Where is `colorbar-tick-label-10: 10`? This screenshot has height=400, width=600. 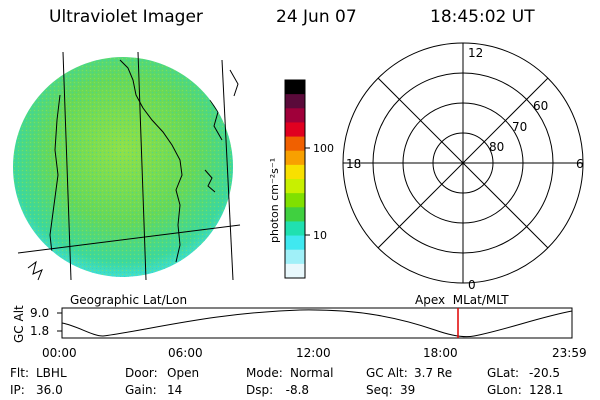 colorbar-tick-label-10: 10 is located at coordinates (320, 235).